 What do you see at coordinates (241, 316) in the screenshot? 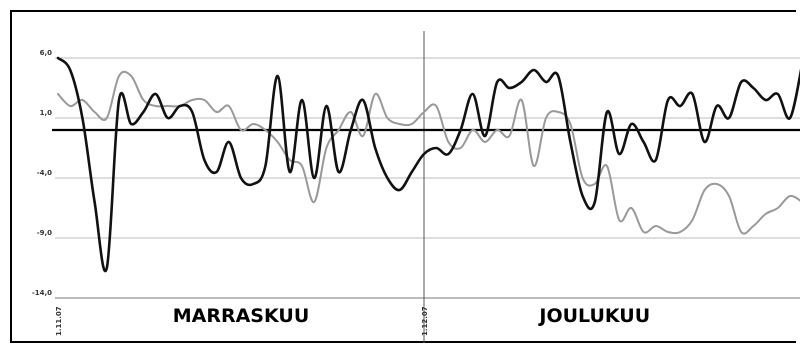
I see `month-label: MARRASKUU` at bounding box center [241, 316].